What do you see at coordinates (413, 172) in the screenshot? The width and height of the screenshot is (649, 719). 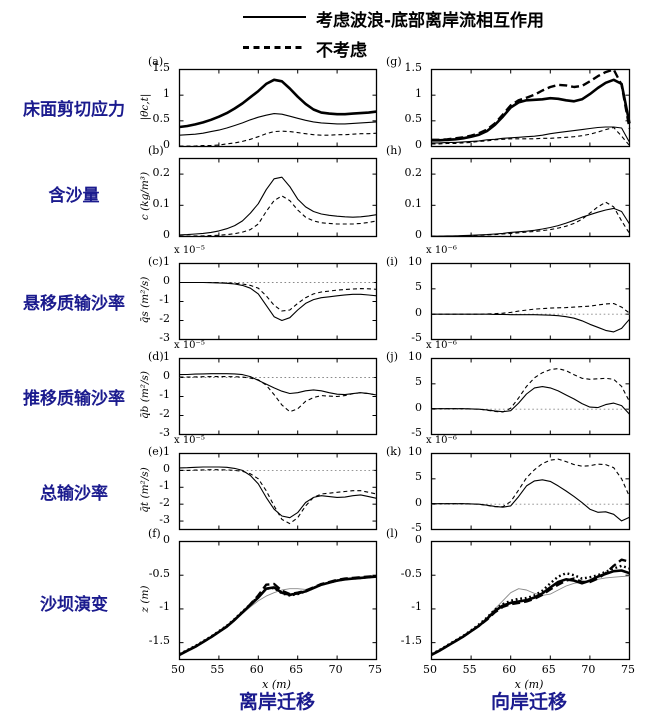 I see `subplot-h-ytick: 0.2` at bounding box center [413, 172].